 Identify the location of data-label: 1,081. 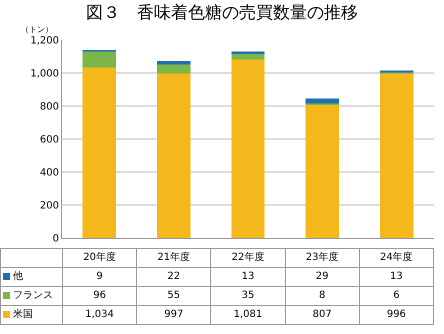
(248, 315).